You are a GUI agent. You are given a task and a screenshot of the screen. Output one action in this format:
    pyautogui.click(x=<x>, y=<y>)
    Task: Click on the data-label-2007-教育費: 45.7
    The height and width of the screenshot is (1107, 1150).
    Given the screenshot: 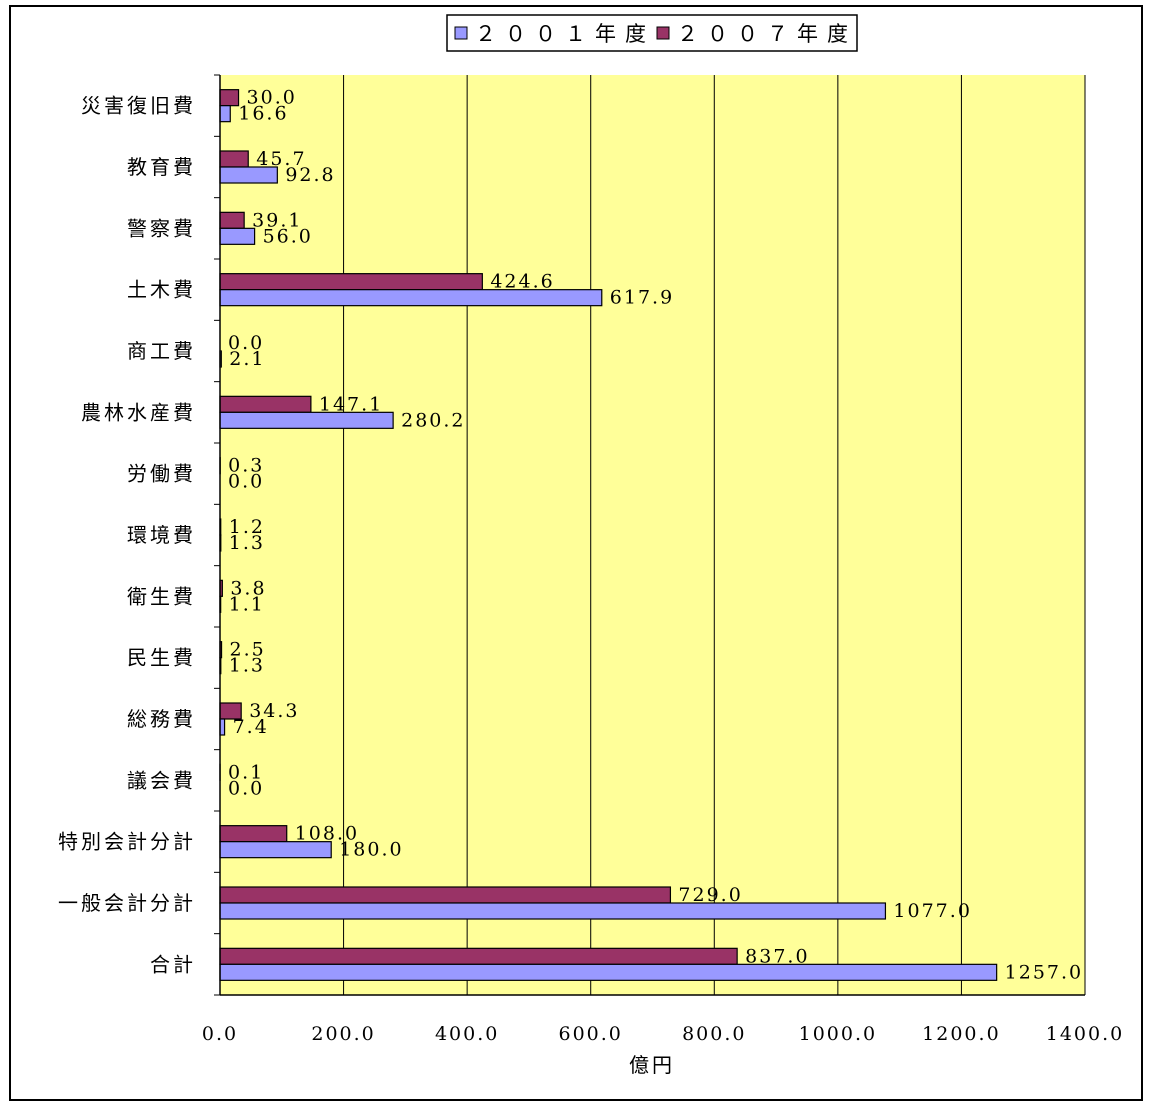 What is the action you would take?
    pyautogui.click(x=281, y=159)
    